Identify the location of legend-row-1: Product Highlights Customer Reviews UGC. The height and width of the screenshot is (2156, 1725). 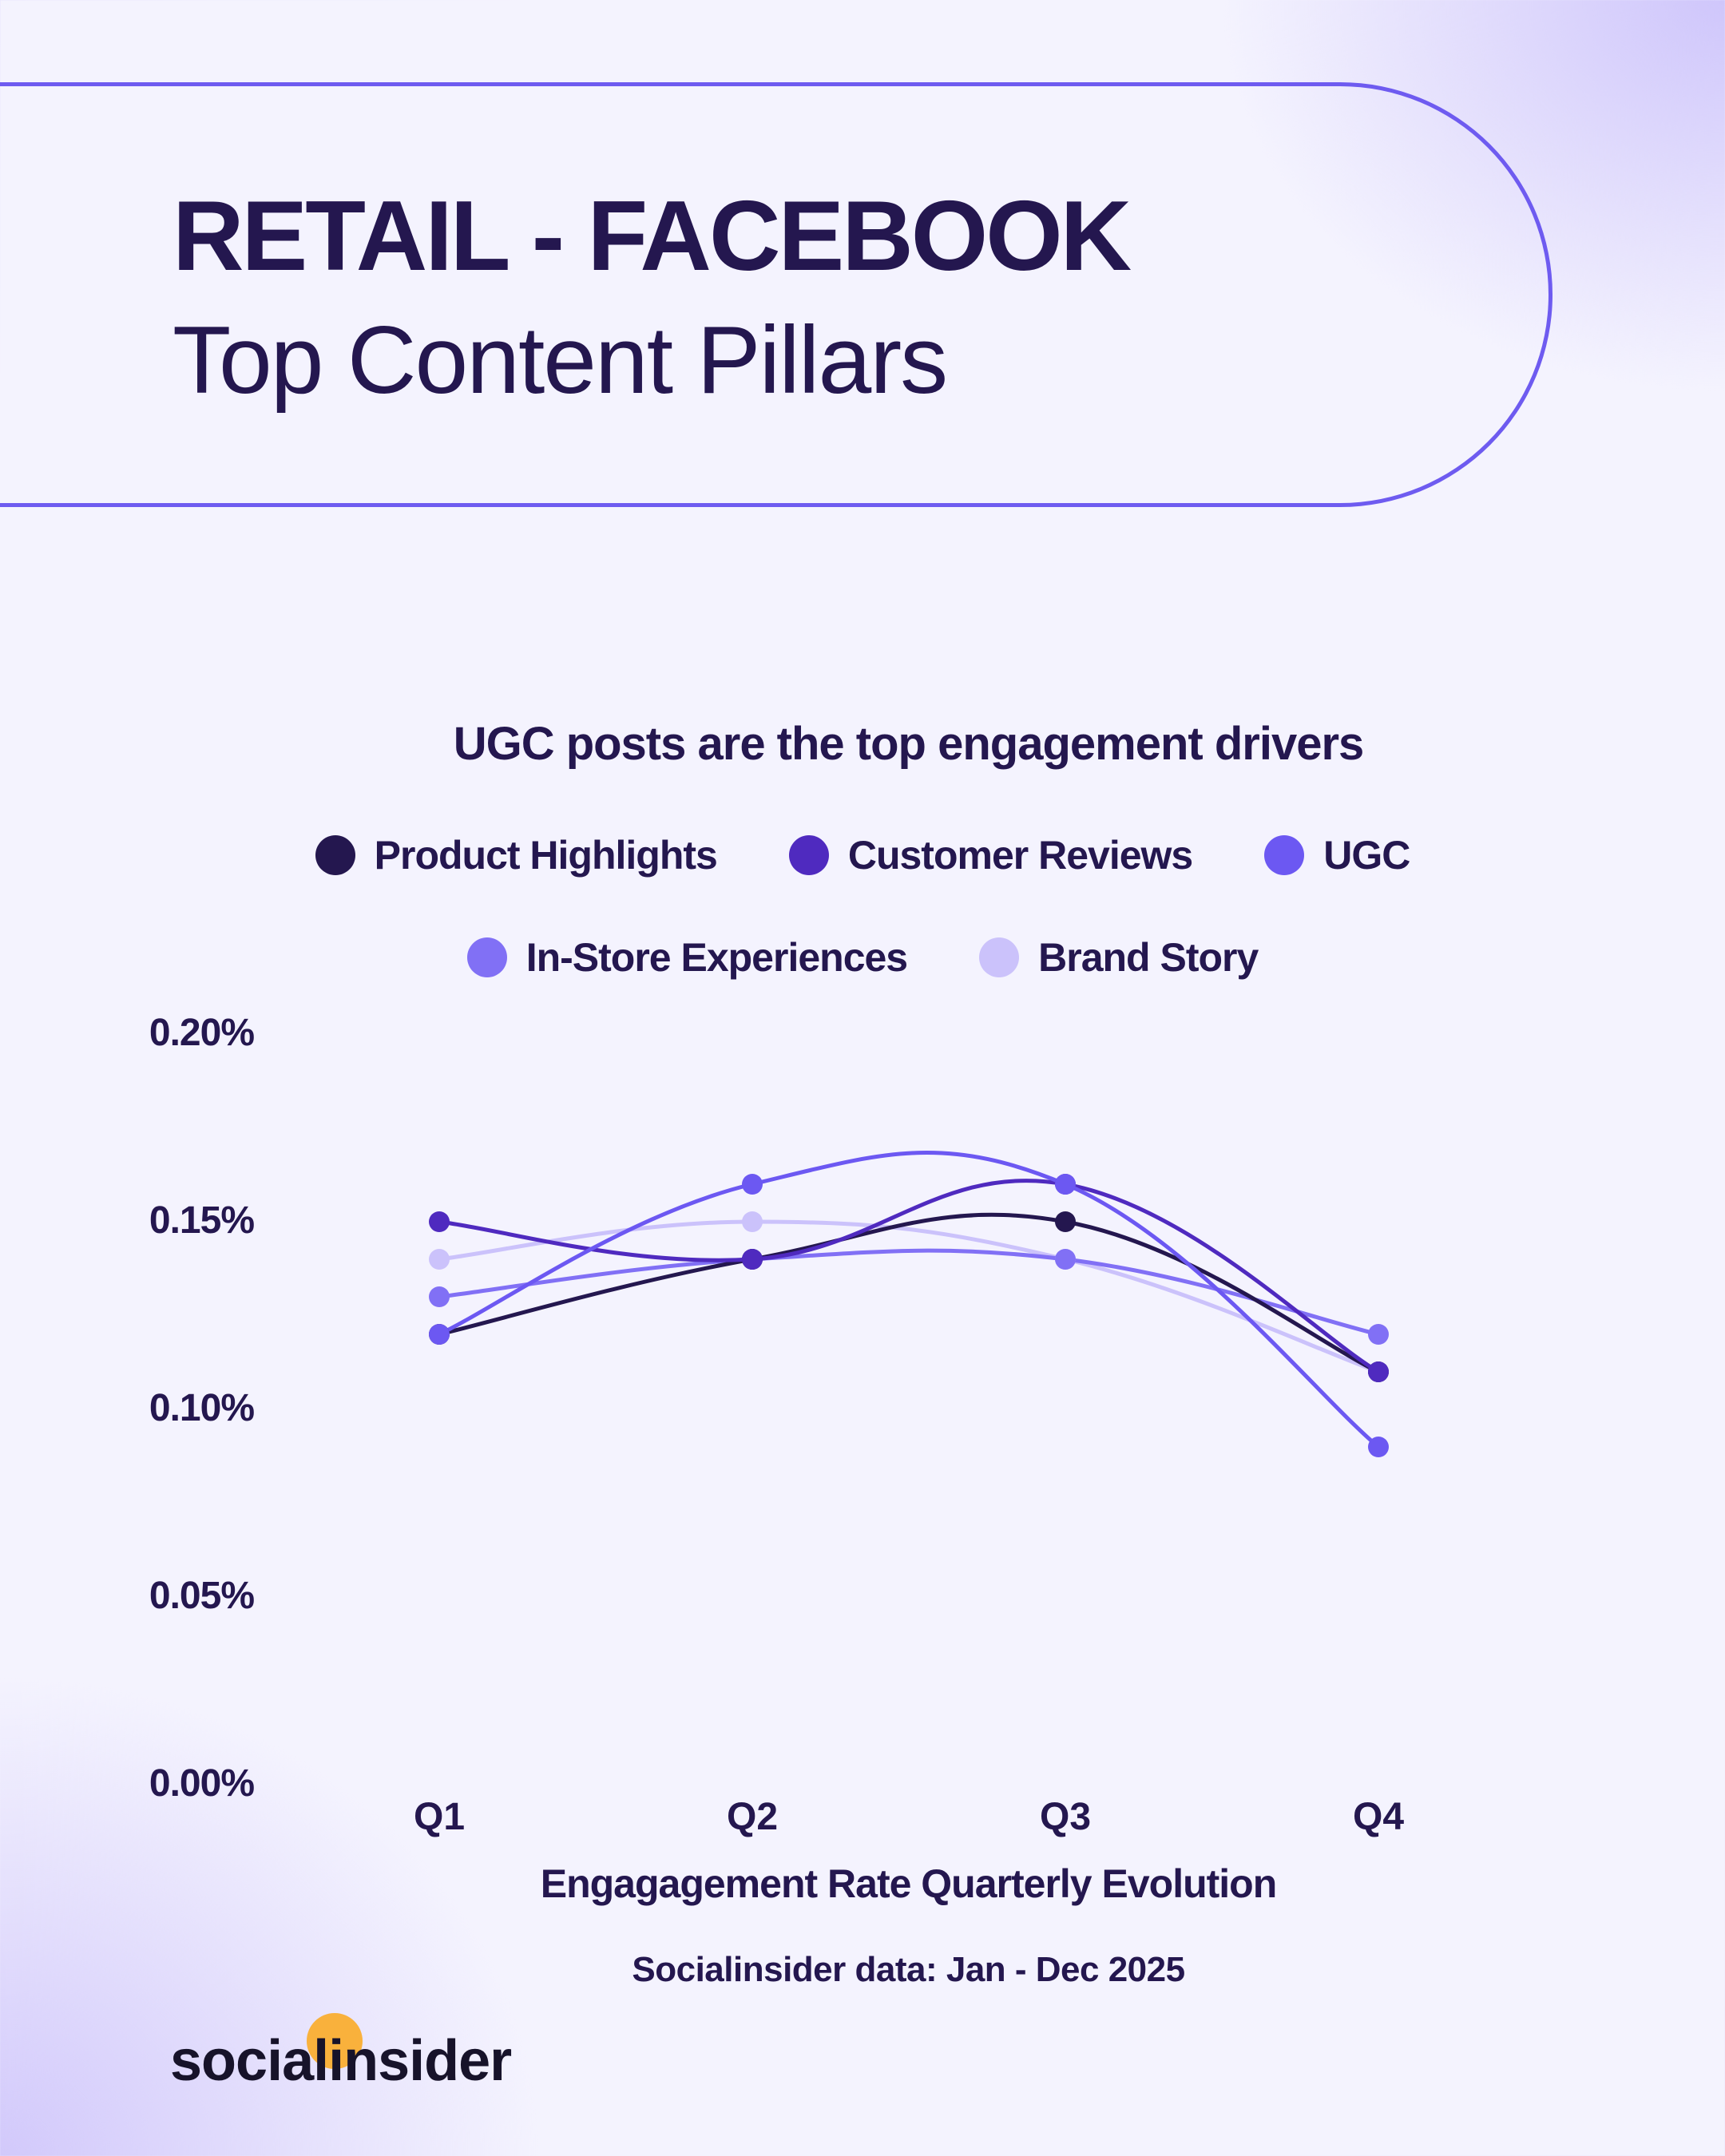
(862, 855).